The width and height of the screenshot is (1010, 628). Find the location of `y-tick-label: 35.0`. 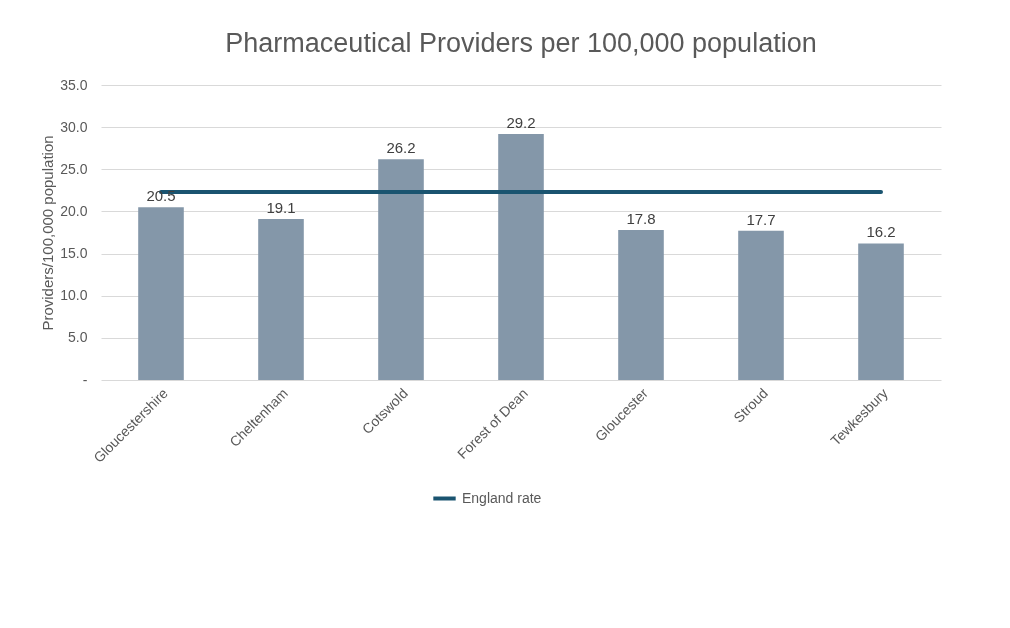

y-tick-label: 35.0 is located at coordinates (74, 84).